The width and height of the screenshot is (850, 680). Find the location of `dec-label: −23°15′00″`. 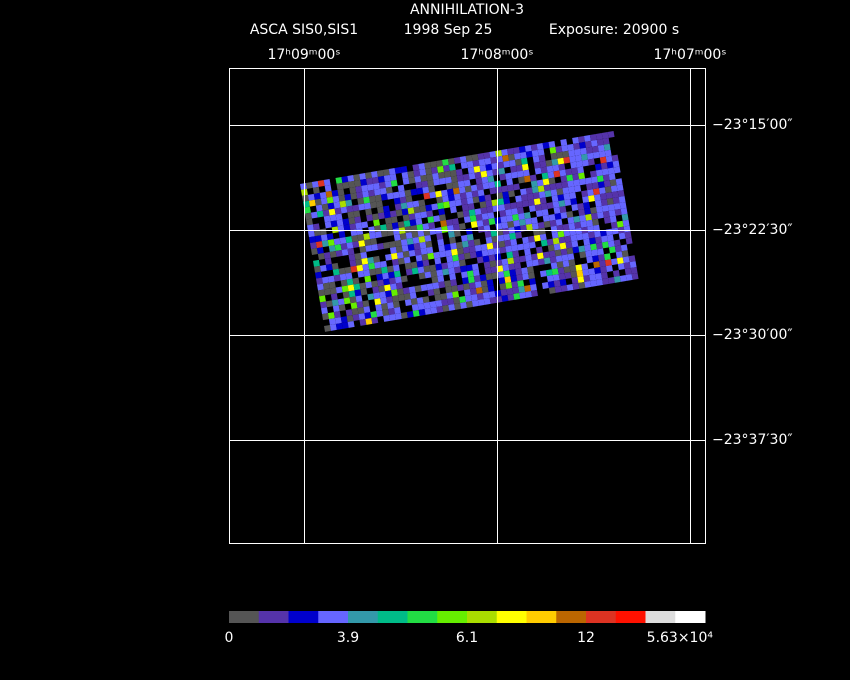

dec-label: −23°15′00″ is located at coordinates (752, 125).